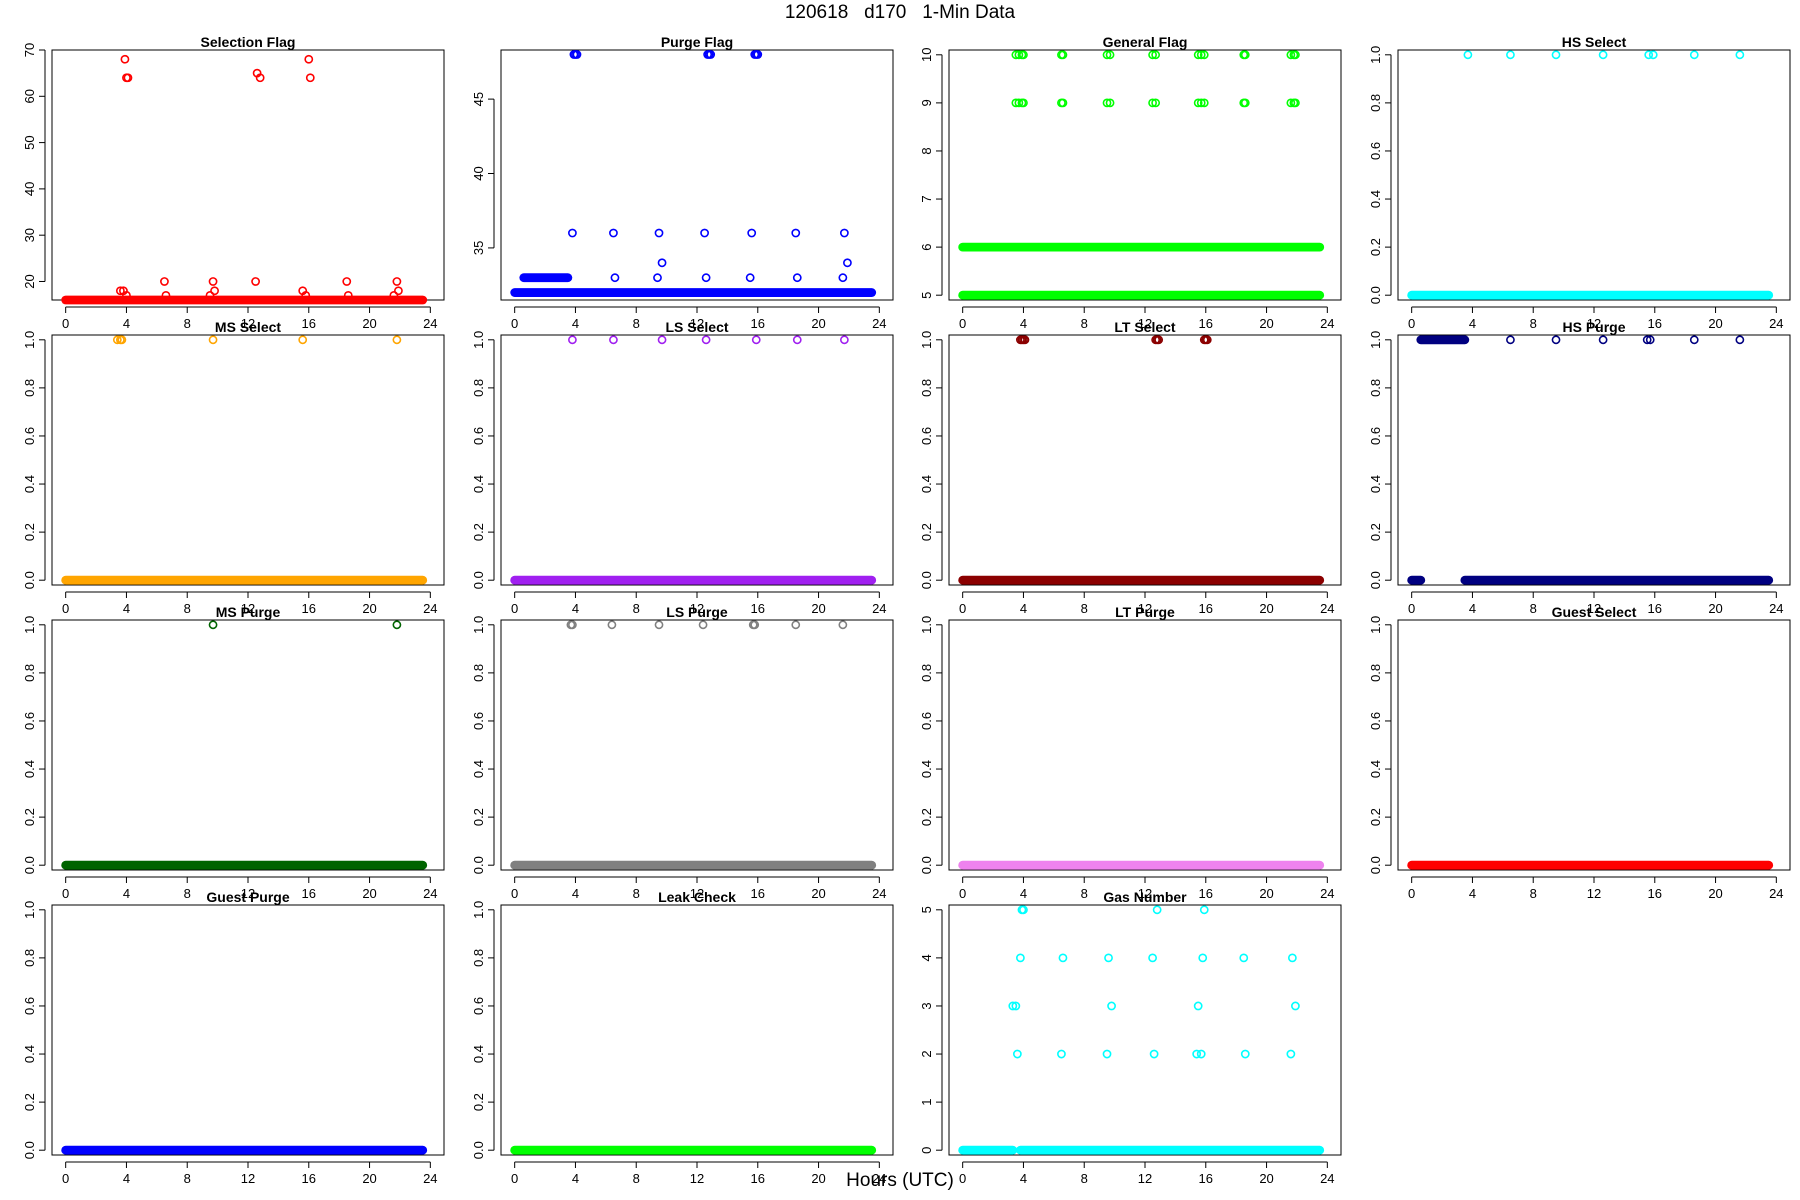 This screenshot has height=1200, width=1800. I want to click on y-tick-label: 0.8, so click(29, 673).